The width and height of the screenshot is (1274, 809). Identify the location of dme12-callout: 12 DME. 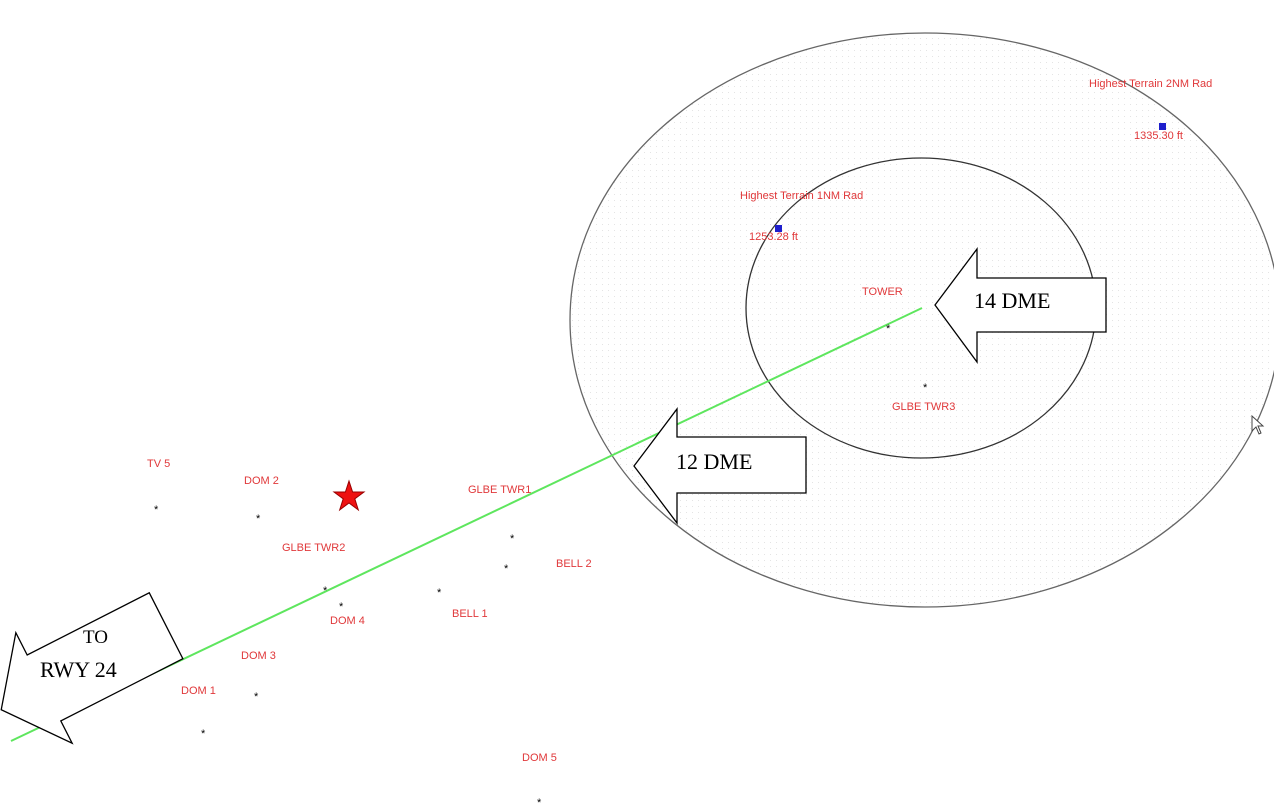
(720, 466).